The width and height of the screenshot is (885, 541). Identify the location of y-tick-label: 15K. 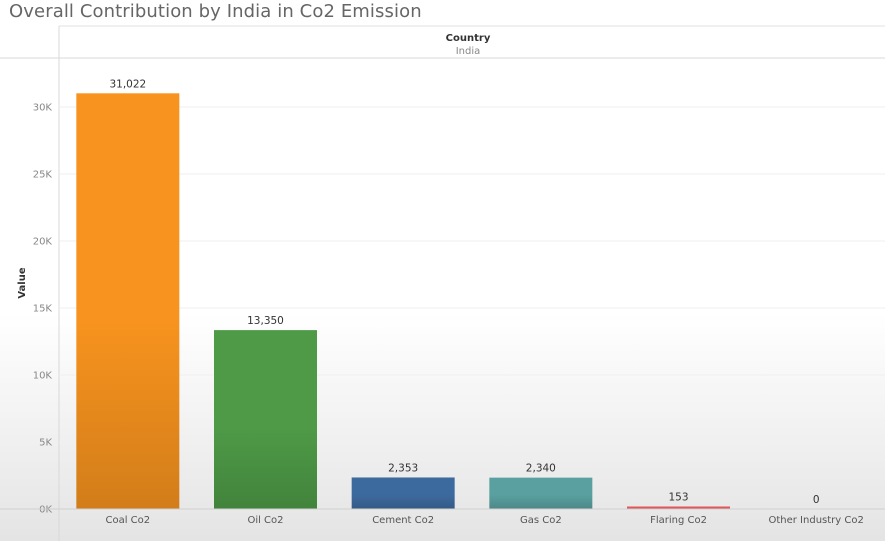
(43, 309).